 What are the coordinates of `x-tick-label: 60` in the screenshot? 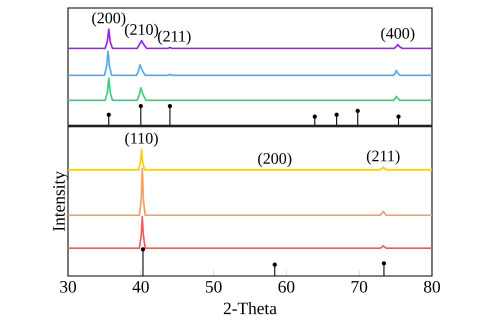 It's located at (286, 286).